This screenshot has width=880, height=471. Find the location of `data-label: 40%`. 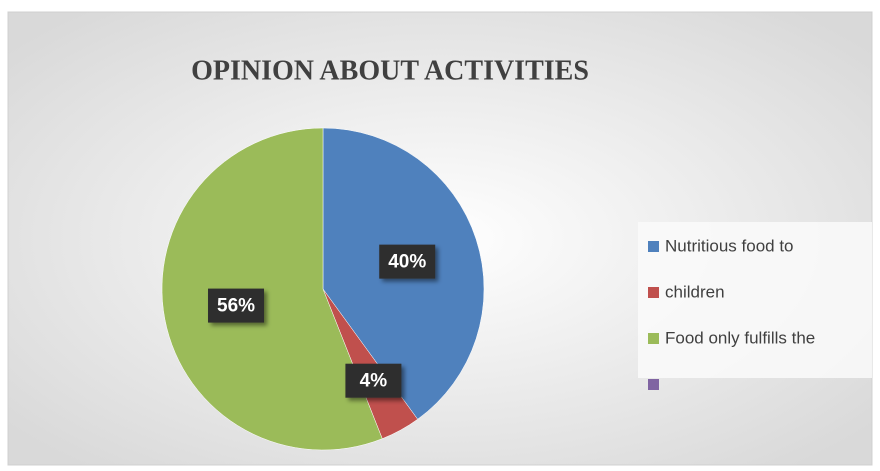

data-label: 40% is located at coordinates (407, 261).